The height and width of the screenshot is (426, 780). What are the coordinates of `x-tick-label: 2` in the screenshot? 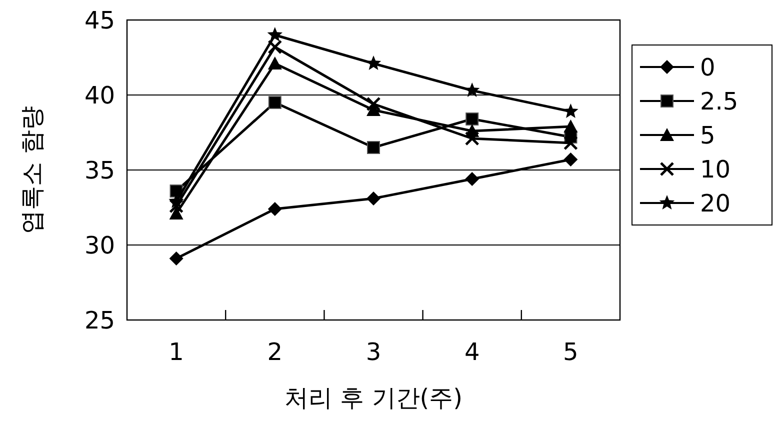 It's located at (275, 352).